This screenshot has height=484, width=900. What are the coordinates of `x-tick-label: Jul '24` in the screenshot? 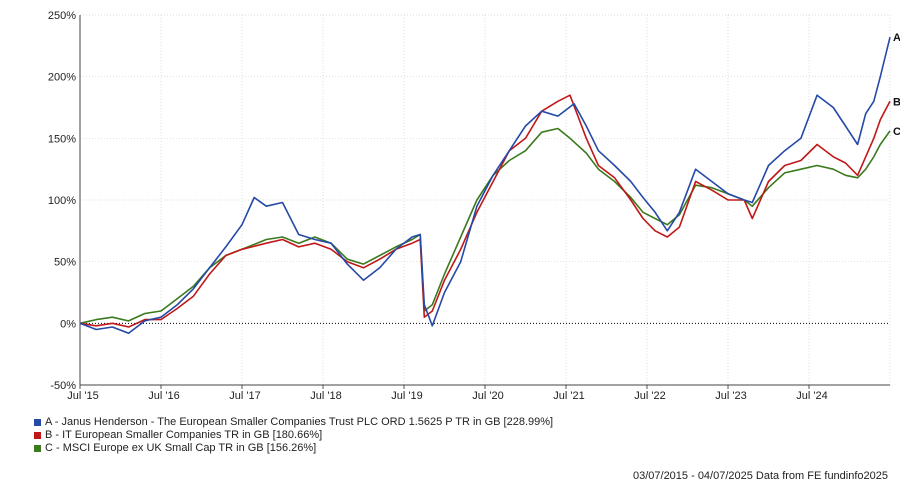 It's located at (811, 396).